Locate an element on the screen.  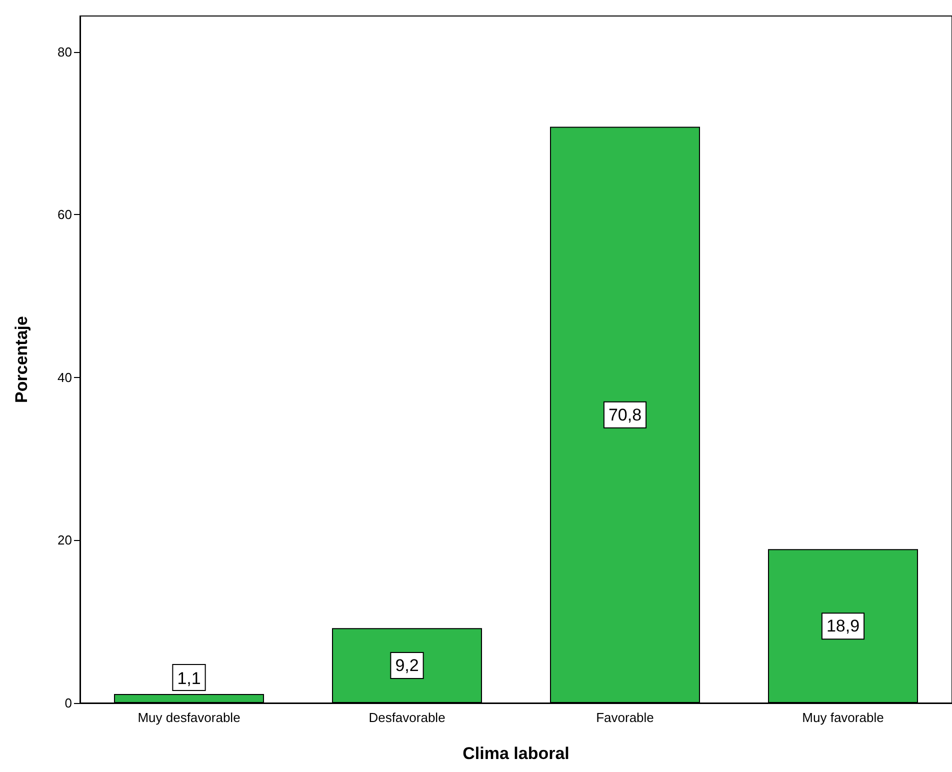
y-axis-title: Porcentaje is located at coordinates (21, 359).